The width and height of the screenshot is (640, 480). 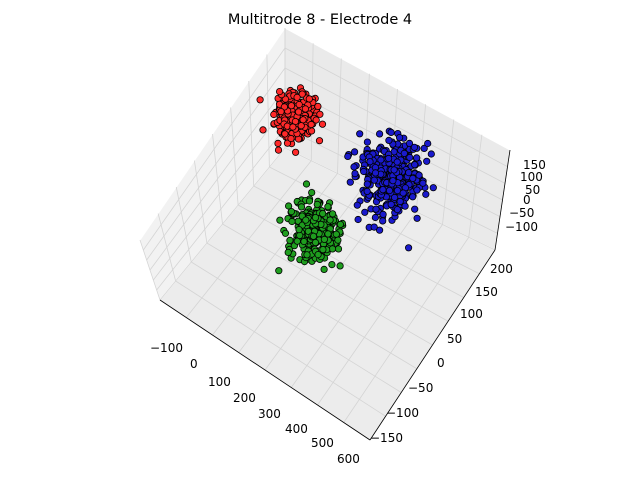 I want to click on x-tick-label: 300, so click(x=269, y=414).